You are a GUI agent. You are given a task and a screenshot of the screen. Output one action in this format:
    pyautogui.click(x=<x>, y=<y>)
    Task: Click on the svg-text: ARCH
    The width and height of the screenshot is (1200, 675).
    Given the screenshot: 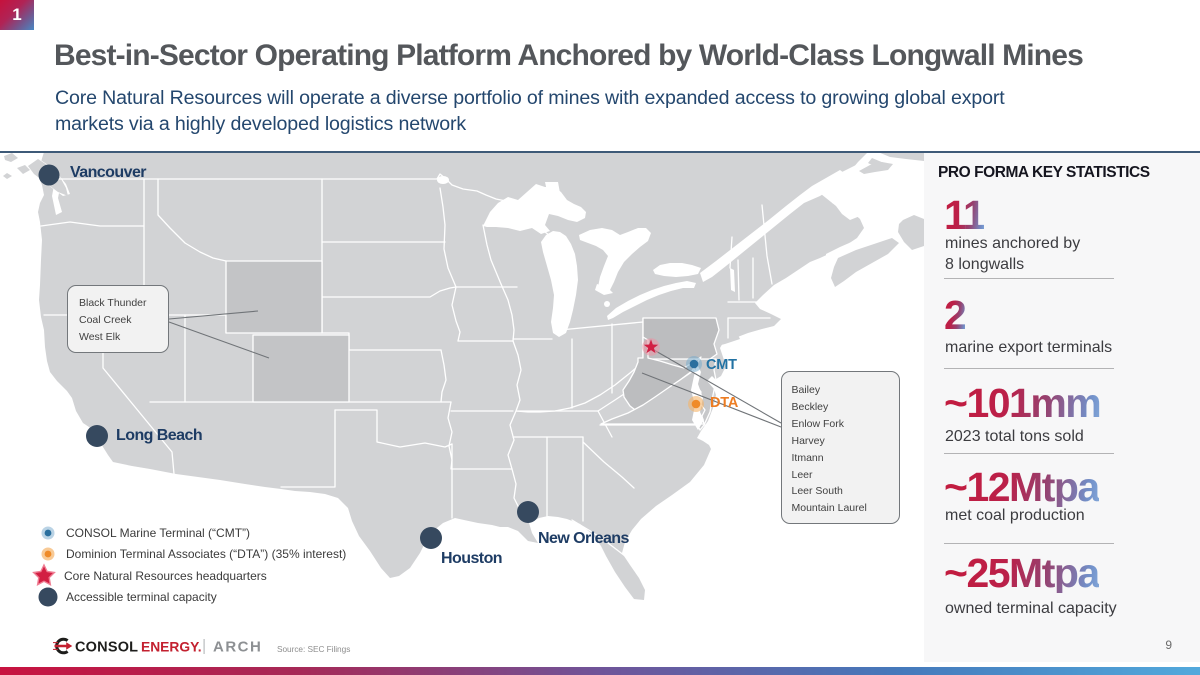 What is the action you would take?
    pyautogui.click(x=237, y=647)
    